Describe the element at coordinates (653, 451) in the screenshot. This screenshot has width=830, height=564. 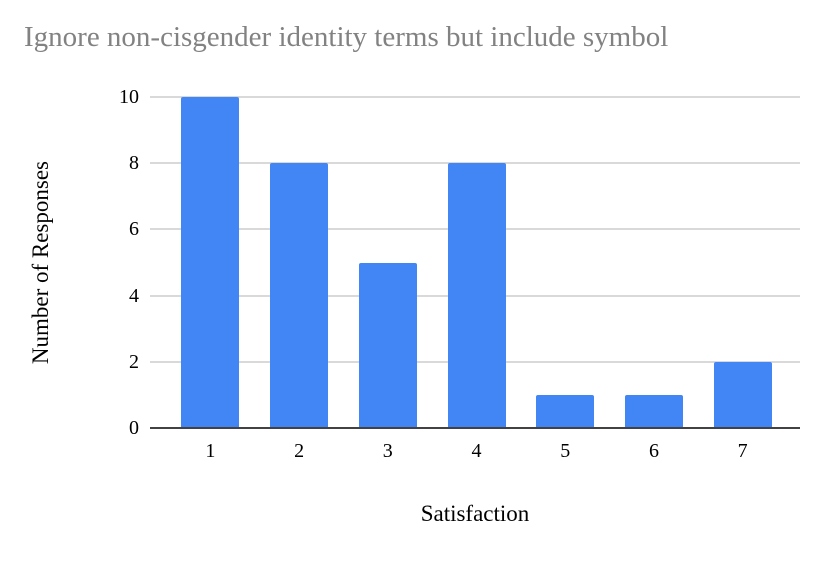
I see `x-tick-label-6: 6` at that location.